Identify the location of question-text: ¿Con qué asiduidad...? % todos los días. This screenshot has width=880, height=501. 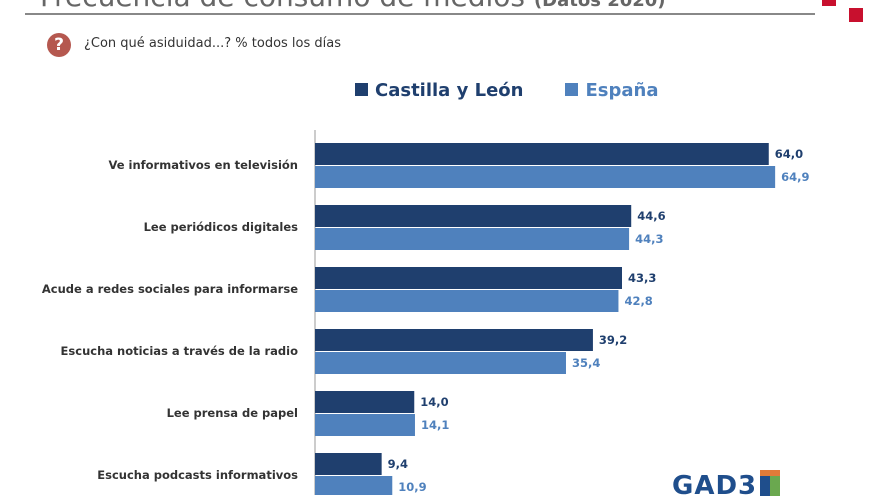
(212, 43).